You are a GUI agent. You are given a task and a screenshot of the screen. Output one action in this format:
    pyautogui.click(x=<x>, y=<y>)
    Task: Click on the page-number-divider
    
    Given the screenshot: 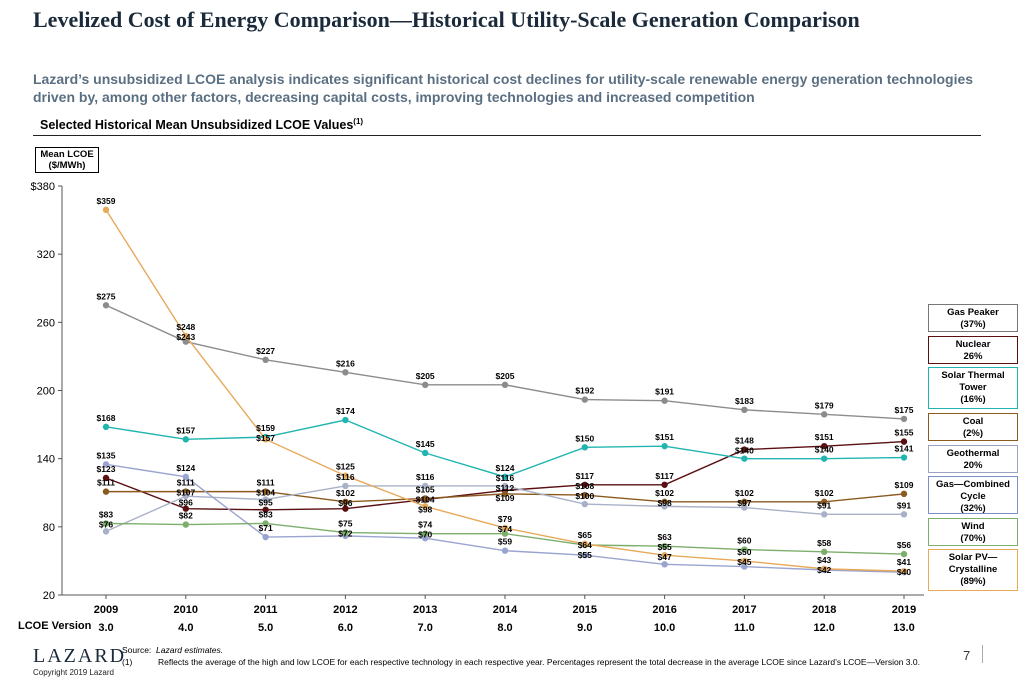 What is the action you would take?
    pyautogui.click(x=982, y=654)
    